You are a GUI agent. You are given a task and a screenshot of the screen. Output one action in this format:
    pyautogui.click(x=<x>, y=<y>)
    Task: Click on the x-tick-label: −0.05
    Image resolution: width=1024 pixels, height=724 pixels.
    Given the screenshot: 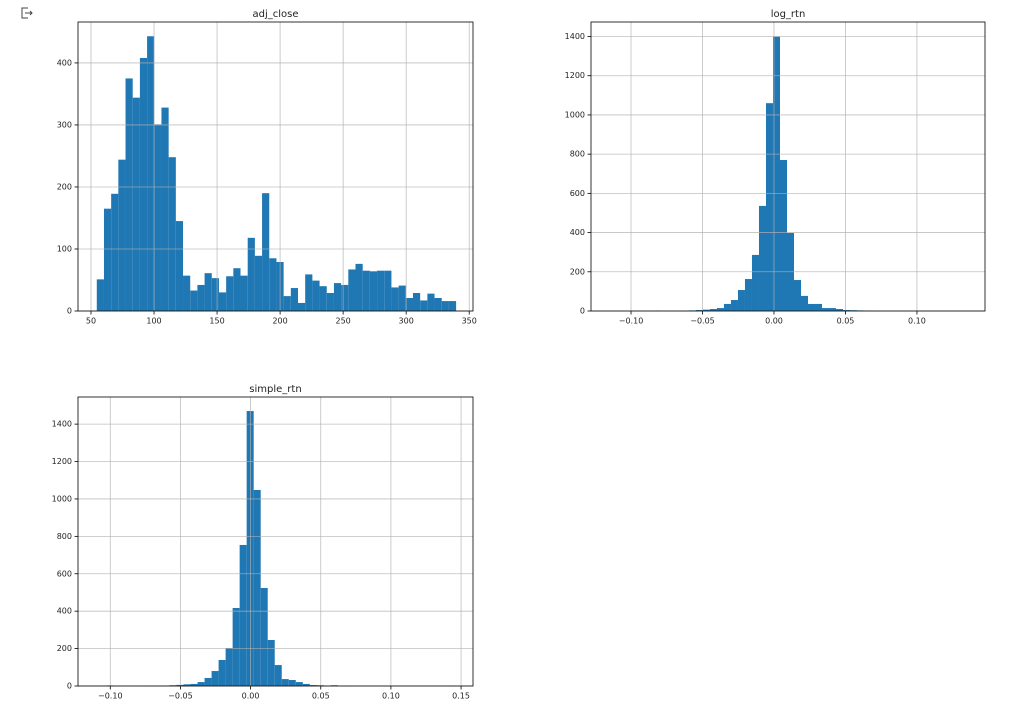 What is the action you would take?
    pyautogui.click(x=702, y=321)
    